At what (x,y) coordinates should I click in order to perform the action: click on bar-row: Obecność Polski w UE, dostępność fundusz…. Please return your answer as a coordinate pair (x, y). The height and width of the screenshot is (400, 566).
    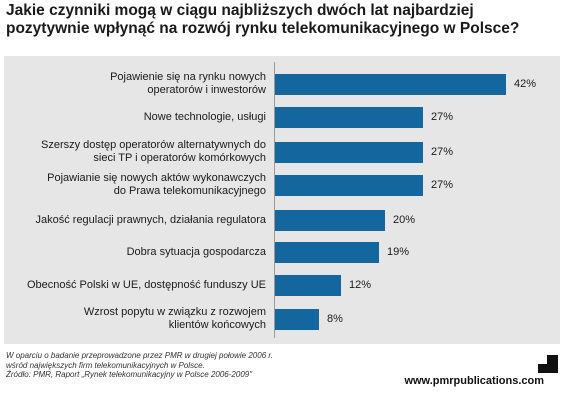
    Looking at the image, I should click on (282, 285).